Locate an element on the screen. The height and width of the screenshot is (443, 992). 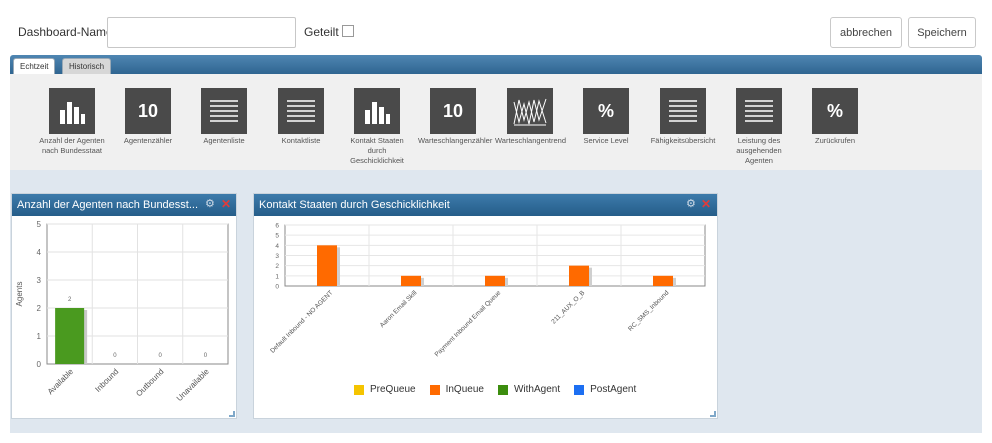
cancel-button: abbrechen is located at coordinates (866, 32).